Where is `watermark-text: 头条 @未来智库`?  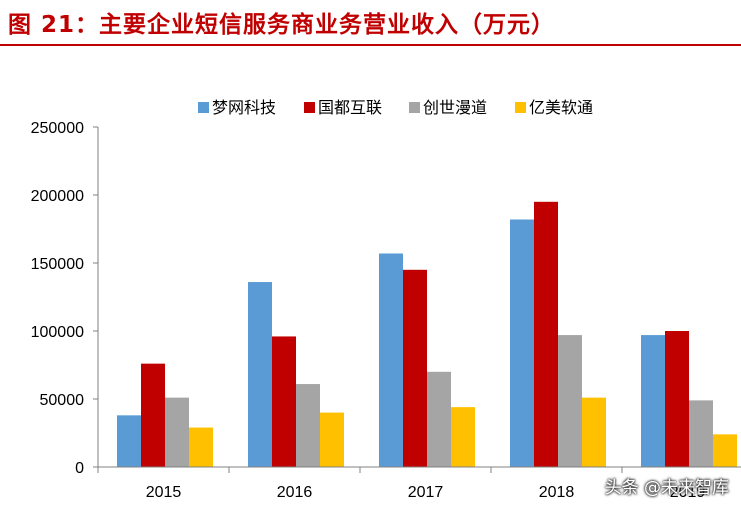
watermark-text: 头条 @未来智库 is located at coordinates (666, 488).